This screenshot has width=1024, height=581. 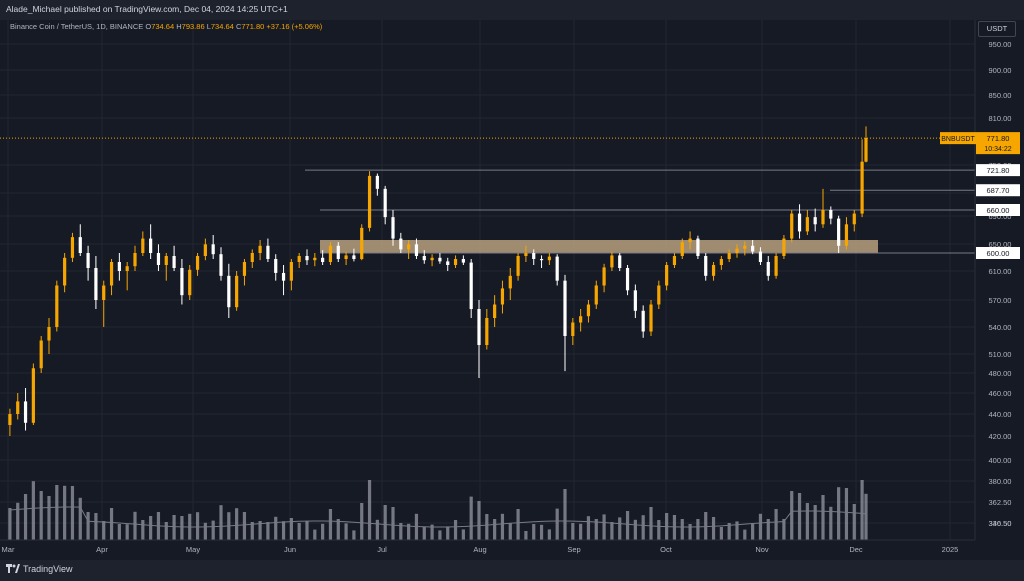 I want to click on level-tag, so click(x=998, y=253).